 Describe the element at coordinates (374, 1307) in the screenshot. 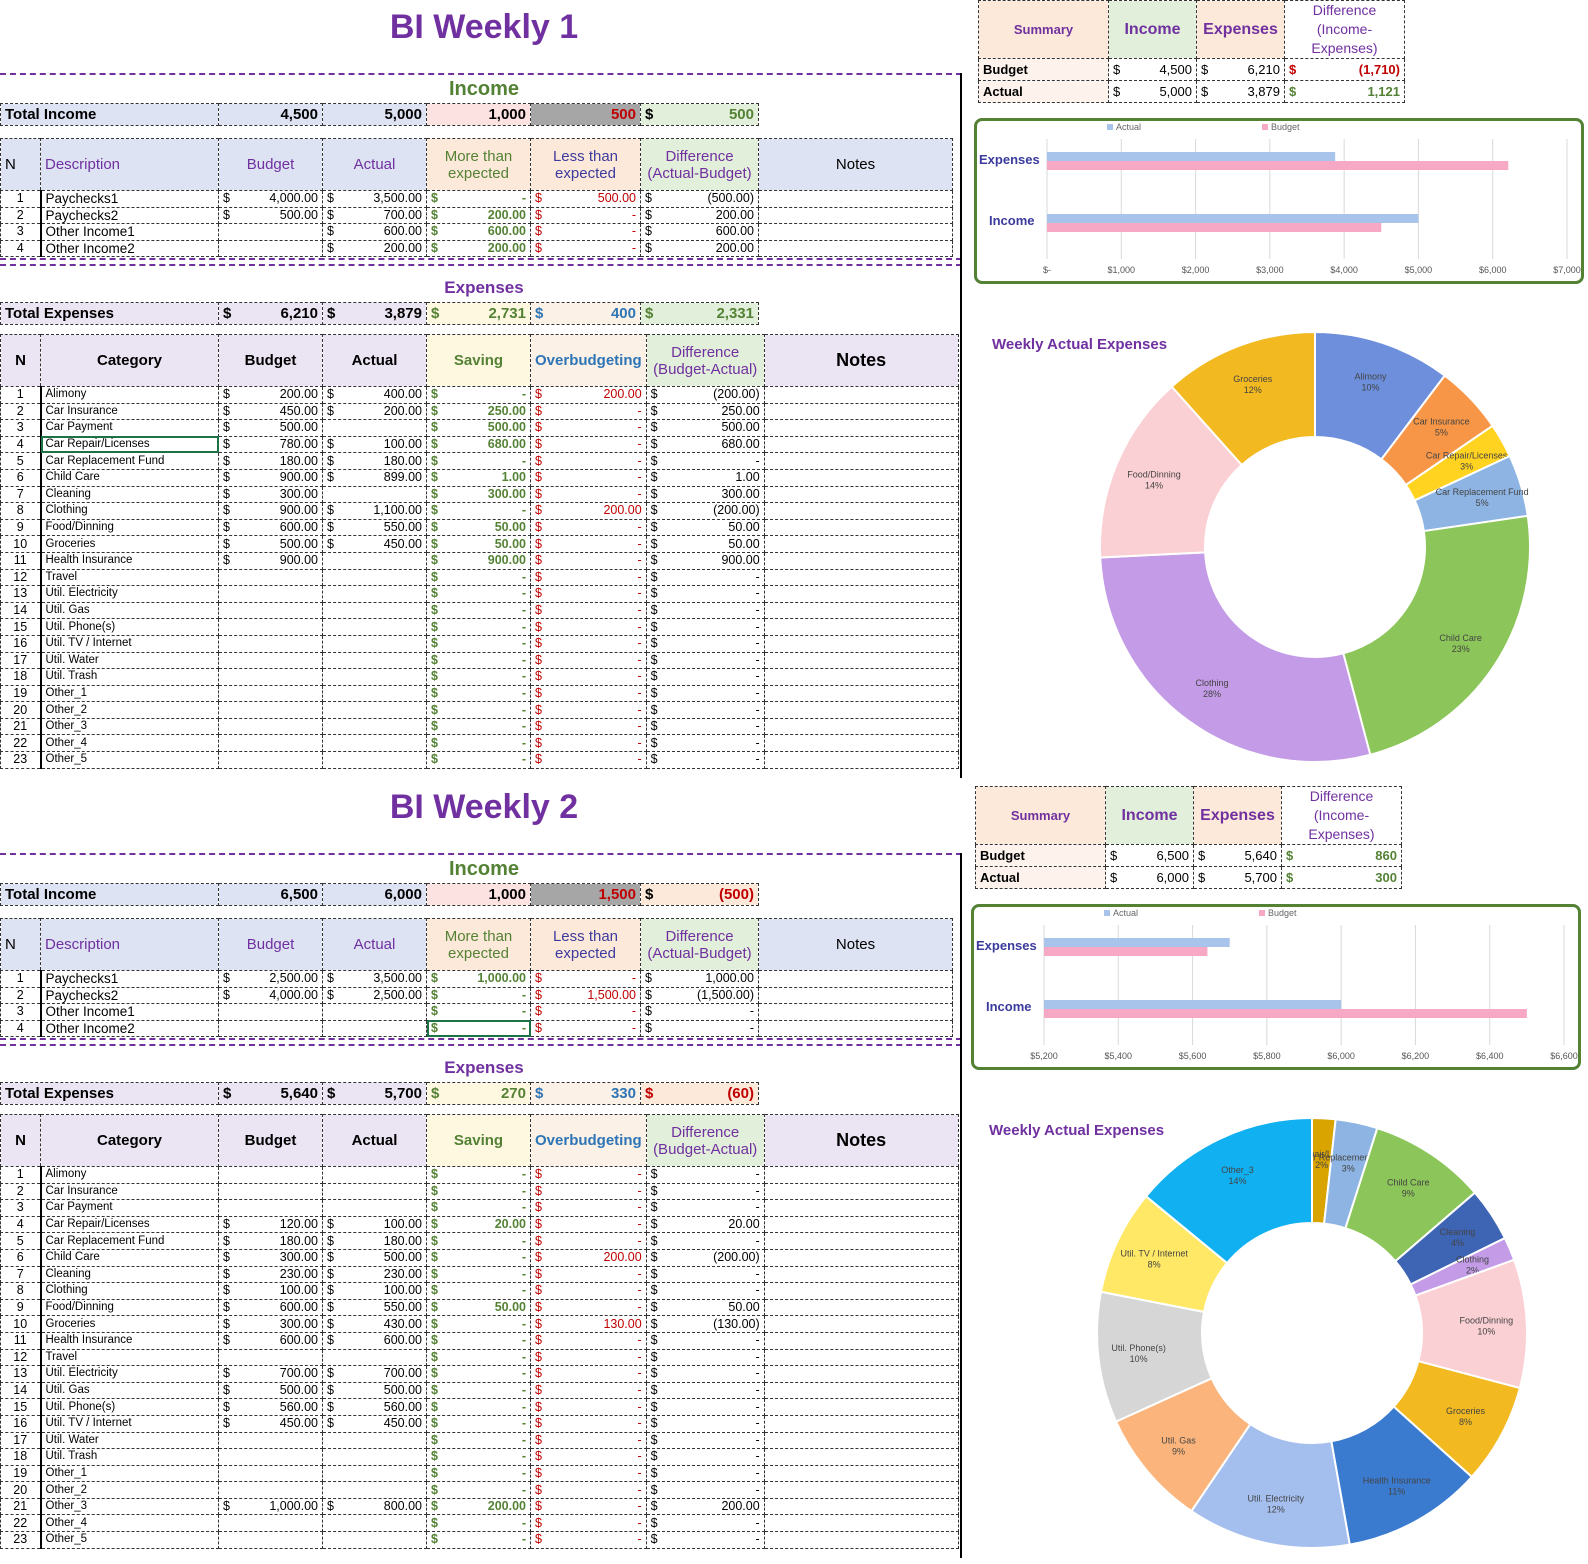

I see `cell: $550.00` at that location.